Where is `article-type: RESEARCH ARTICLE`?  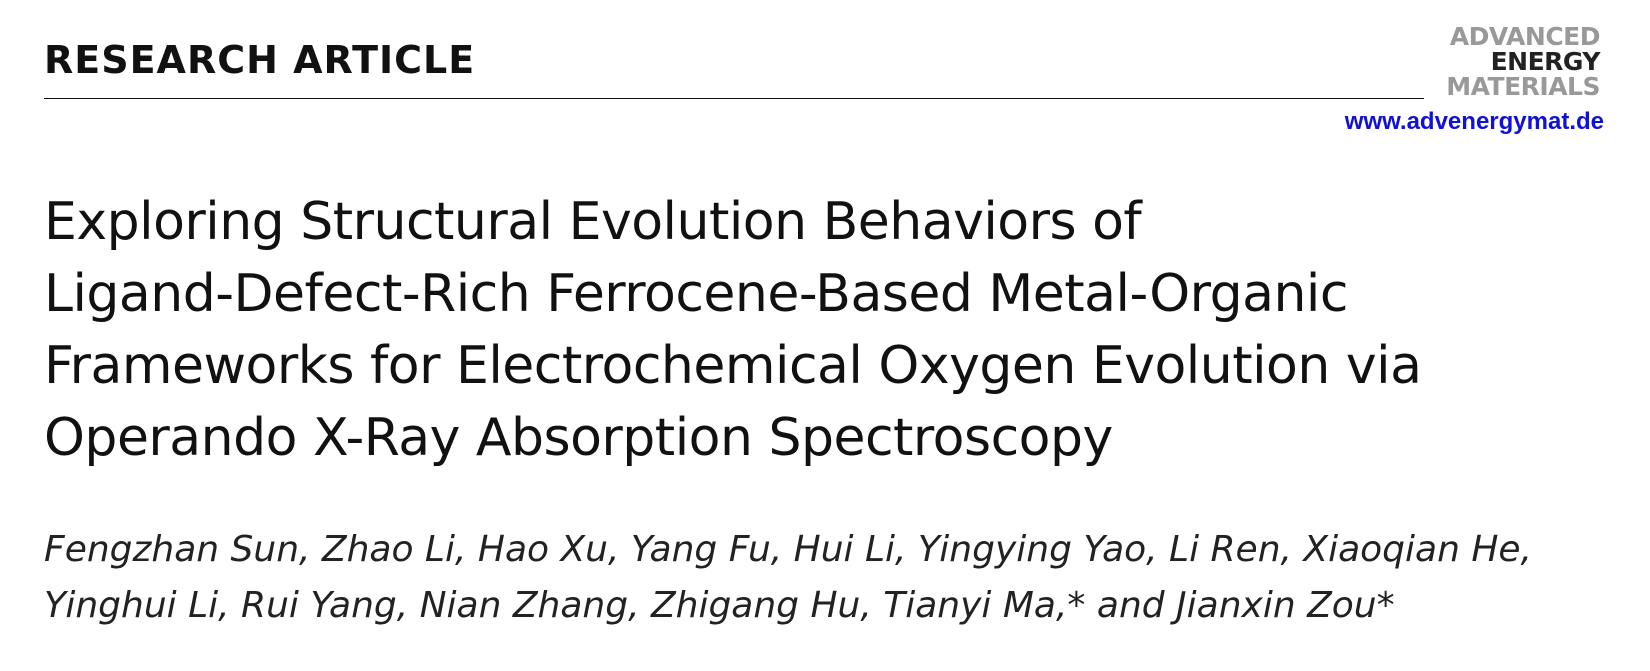
article-type: RESEARCH ARTICLE is located at coordinates (260, 60).